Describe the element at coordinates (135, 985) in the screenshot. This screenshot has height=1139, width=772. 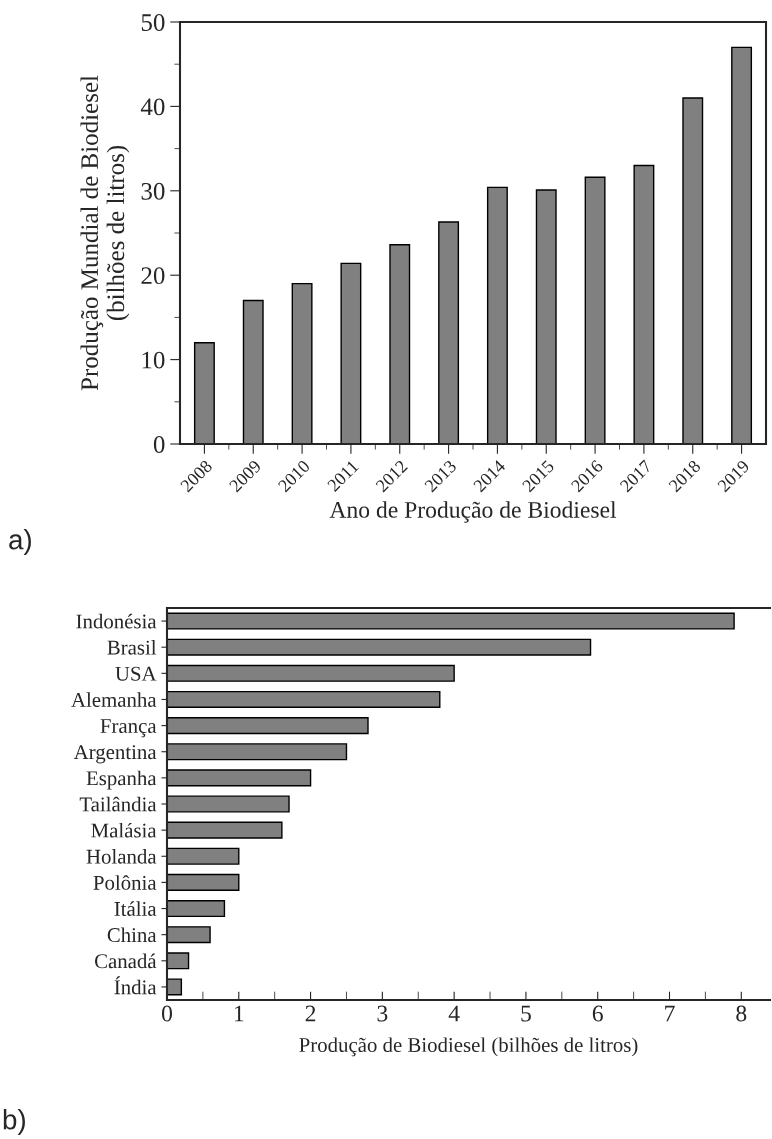
I see `y-tick-label: Índia` at that location.